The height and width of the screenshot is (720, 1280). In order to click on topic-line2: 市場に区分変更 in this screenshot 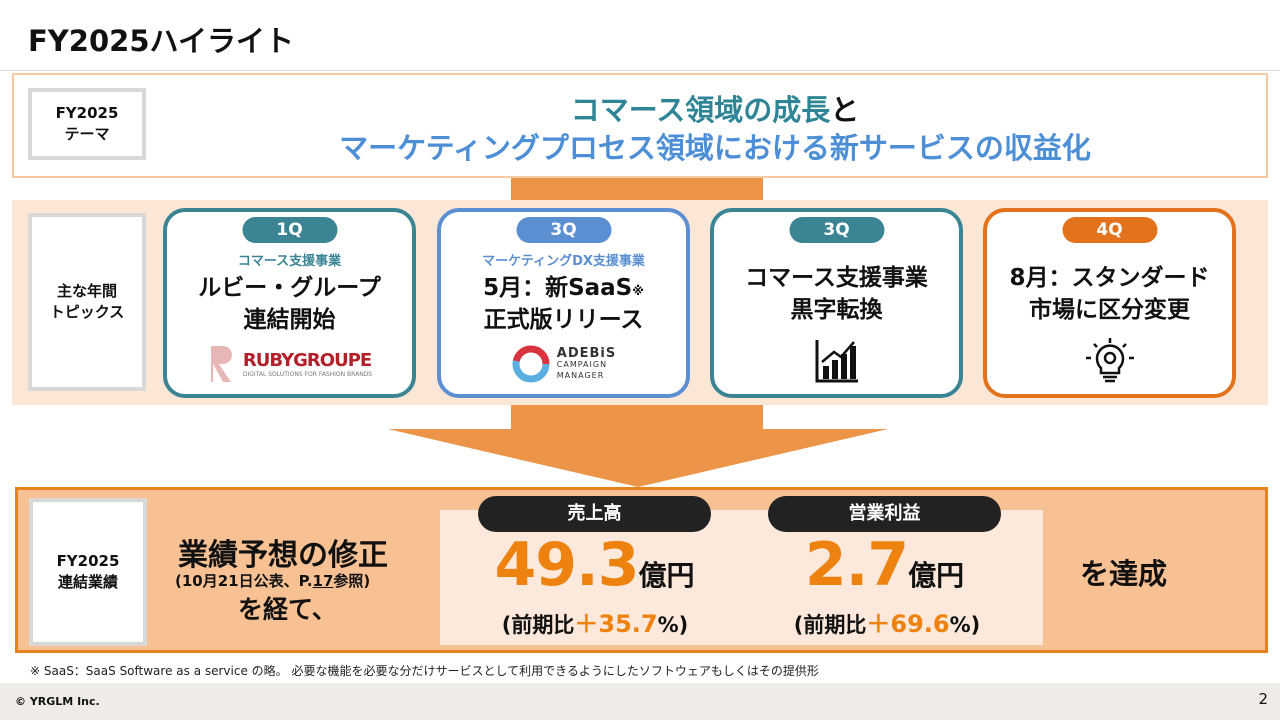, I will do `click(1109, 310)`.